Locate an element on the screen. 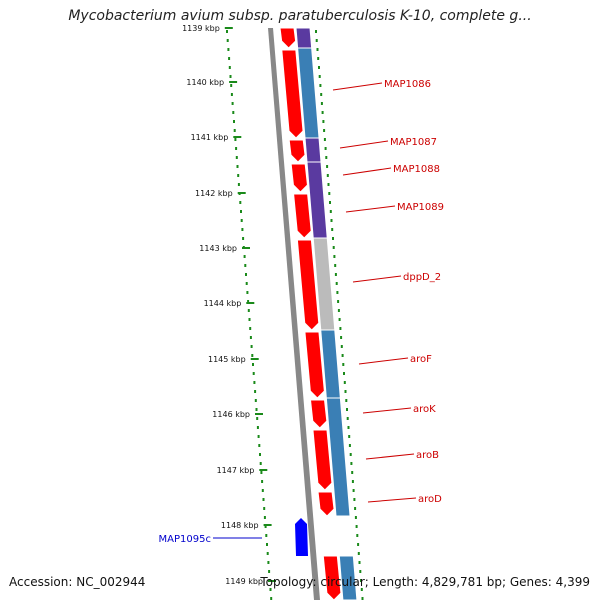 The height and width of the screenshot is (600, 600). gene-label-MAP1095c: MAP1095c is located at coordinates (185, 539).